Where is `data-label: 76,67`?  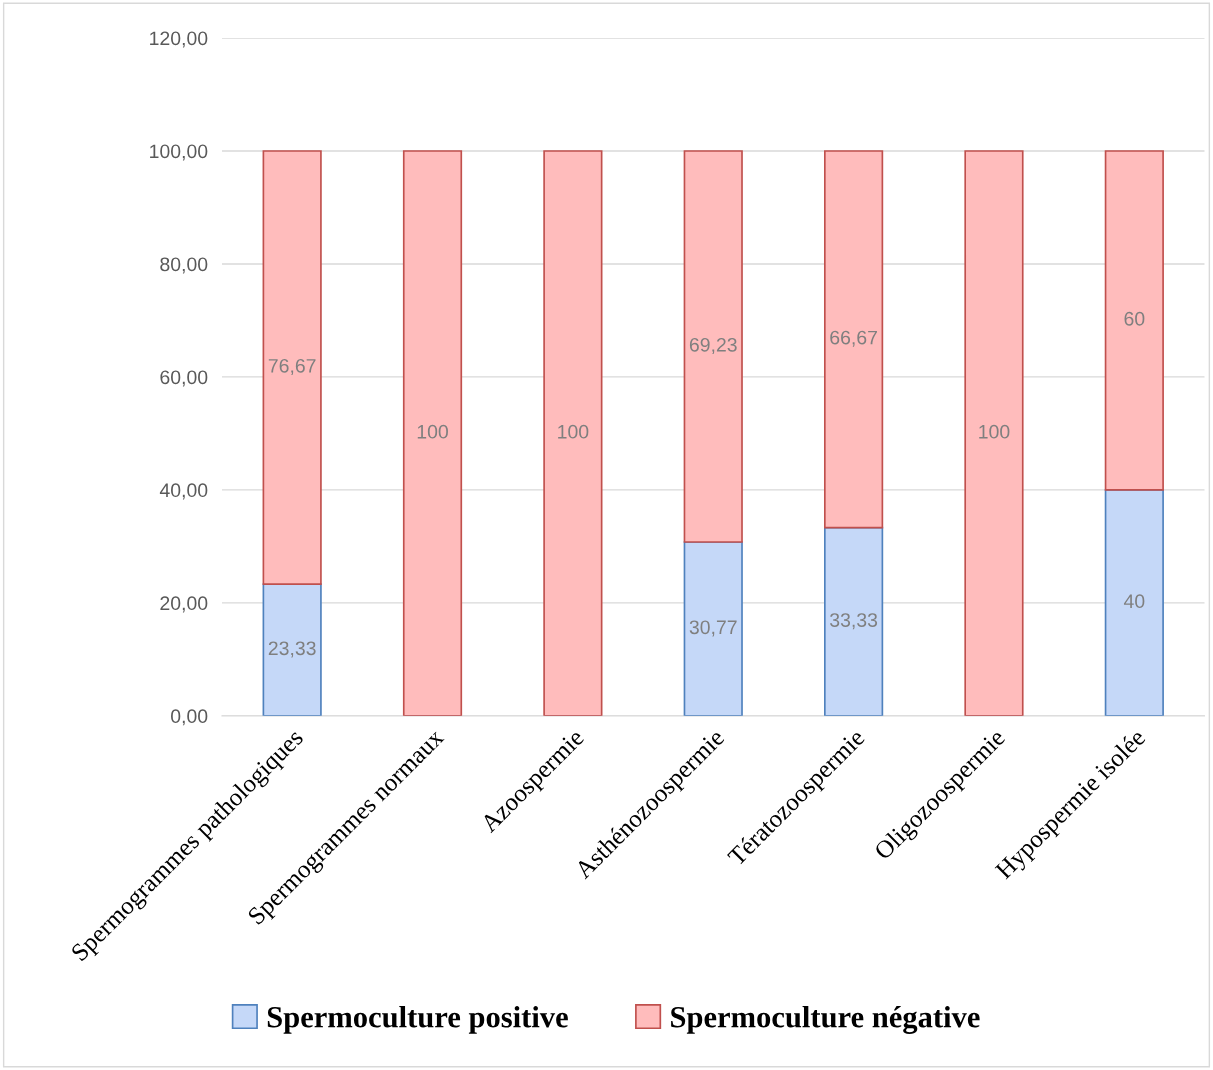 data-label: 76,67 is located at coordinates (292, 367).